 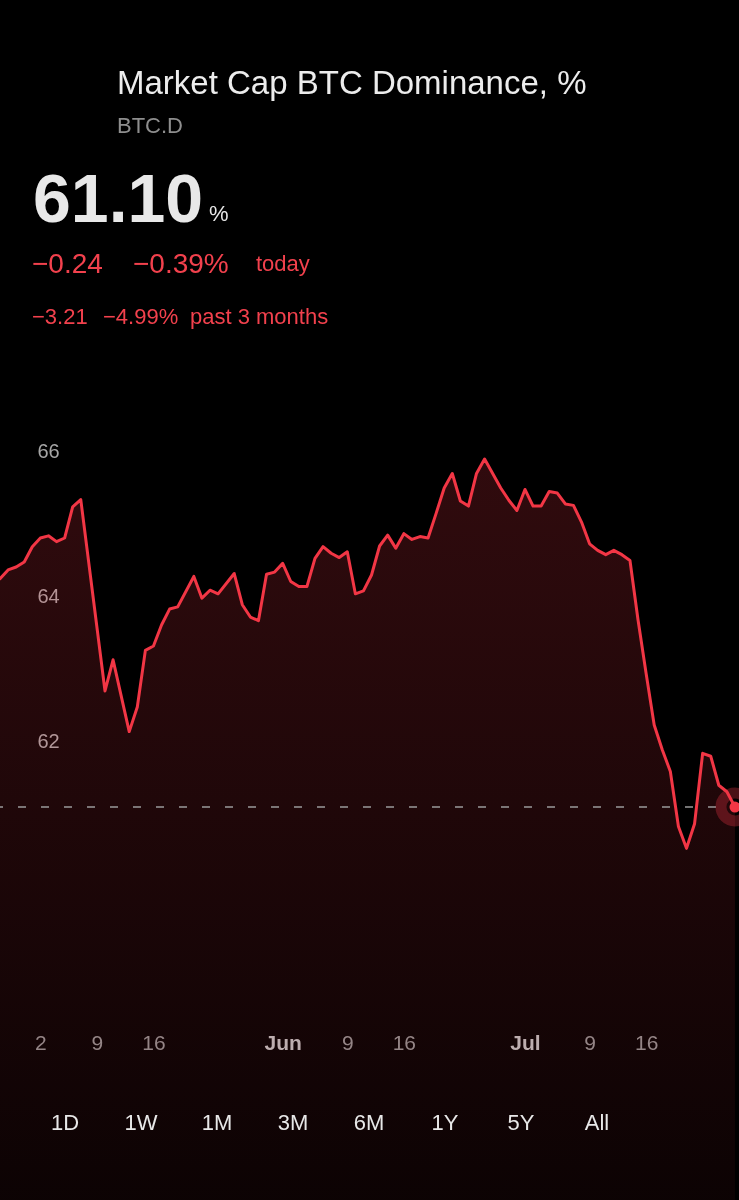 I want to click on annotation: 1W, so click(x=141, y=1122).